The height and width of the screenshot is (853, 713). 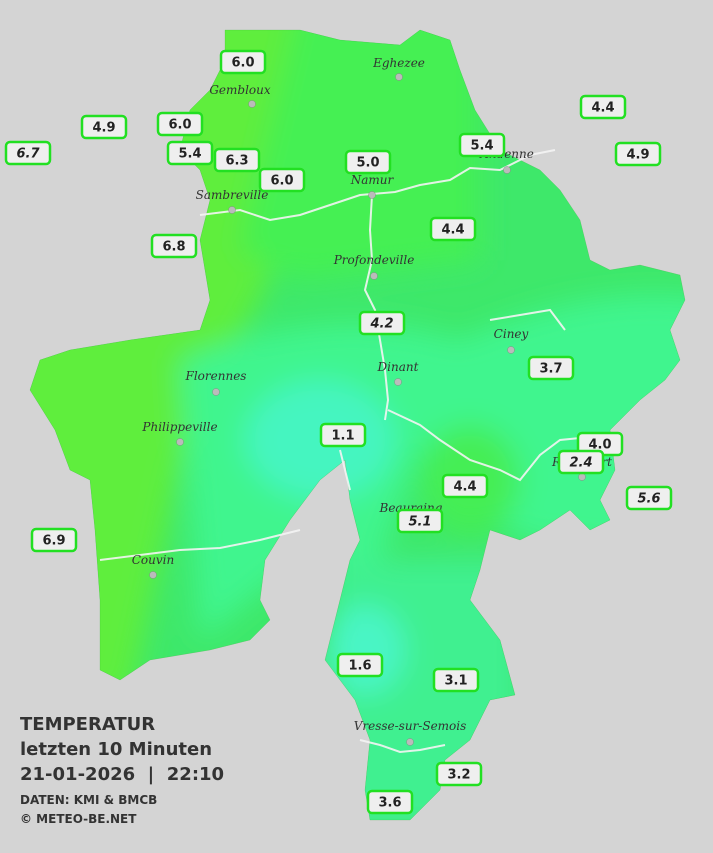 I want to click on station: 6.8, so click(x=174, y=246).